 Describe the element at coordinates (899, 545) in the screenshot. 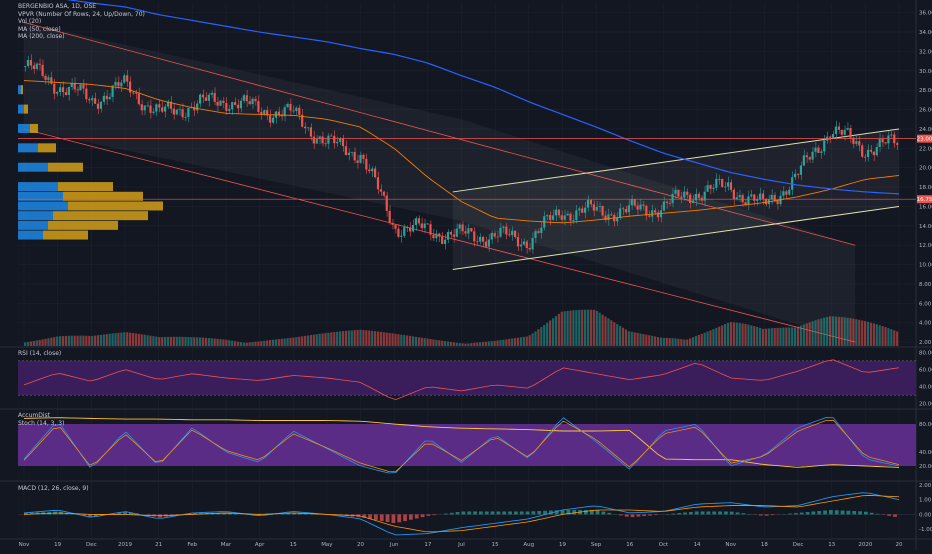

I see `x-tick-label: 20` at that location.